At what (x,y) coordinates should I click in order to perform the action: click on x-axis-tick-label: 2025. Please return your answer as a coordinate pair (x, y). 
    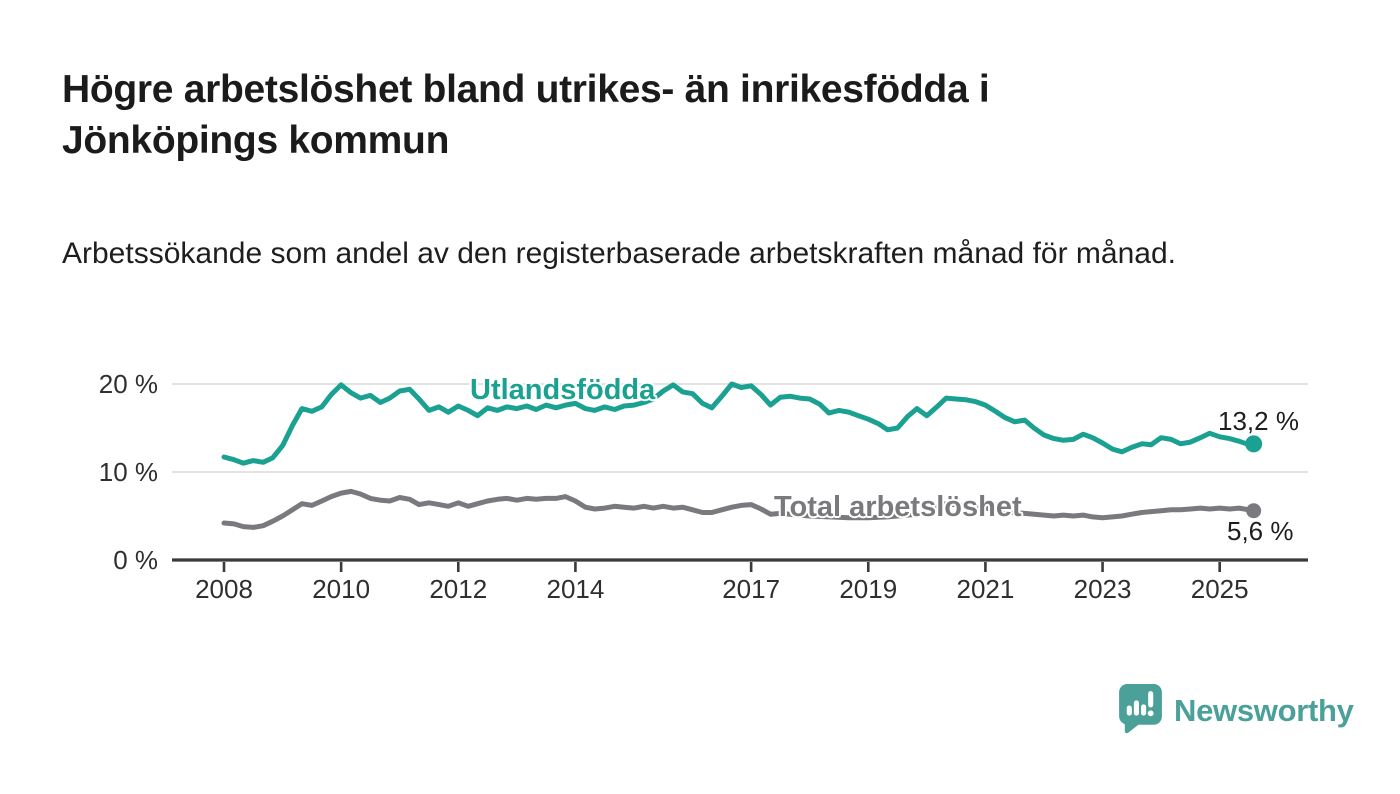
    Looking at the image, I should click on (1219, 589).